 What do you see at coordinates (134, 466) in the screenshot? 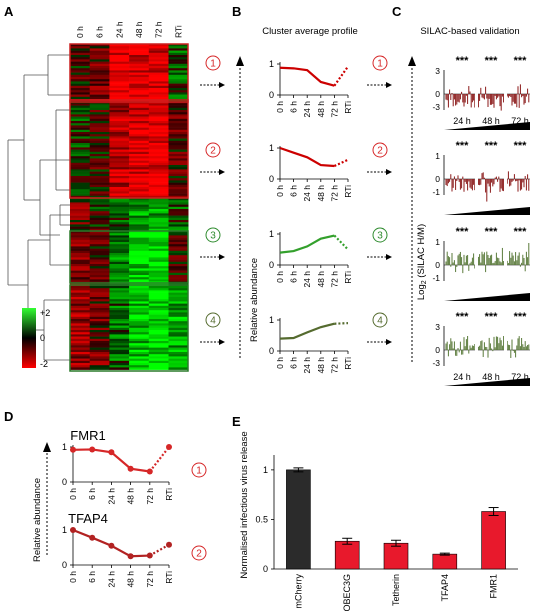
I see `gene-profile-chart: FMR1 0 1 0 h 6 h 24 h 48 h 72 h RTi 1` at bounding box center [134, 466].